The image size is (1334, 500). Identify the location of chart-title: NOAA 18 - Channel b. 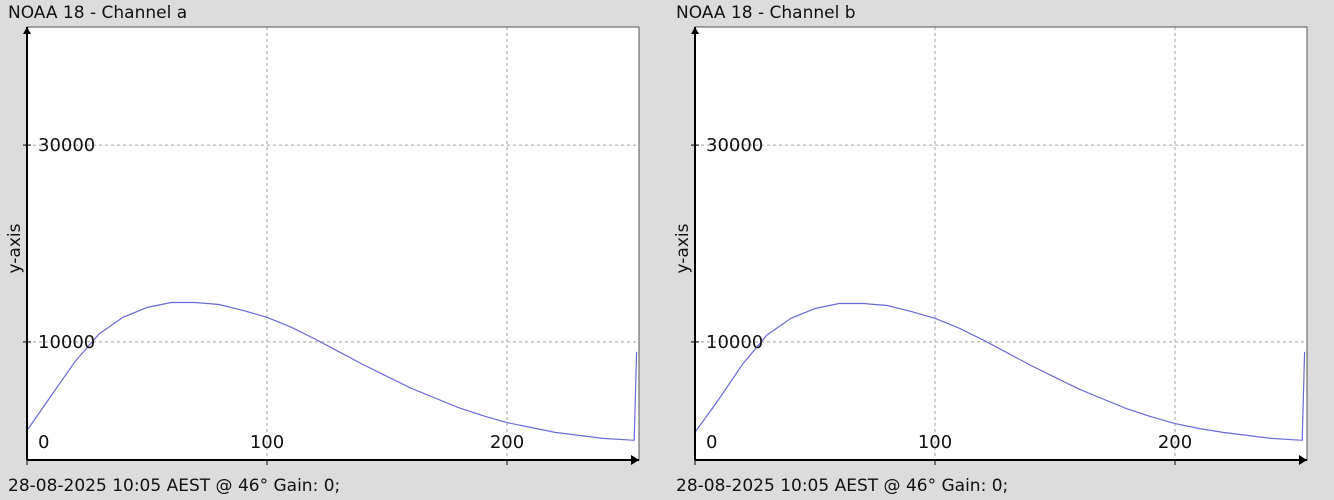
(766, 13).